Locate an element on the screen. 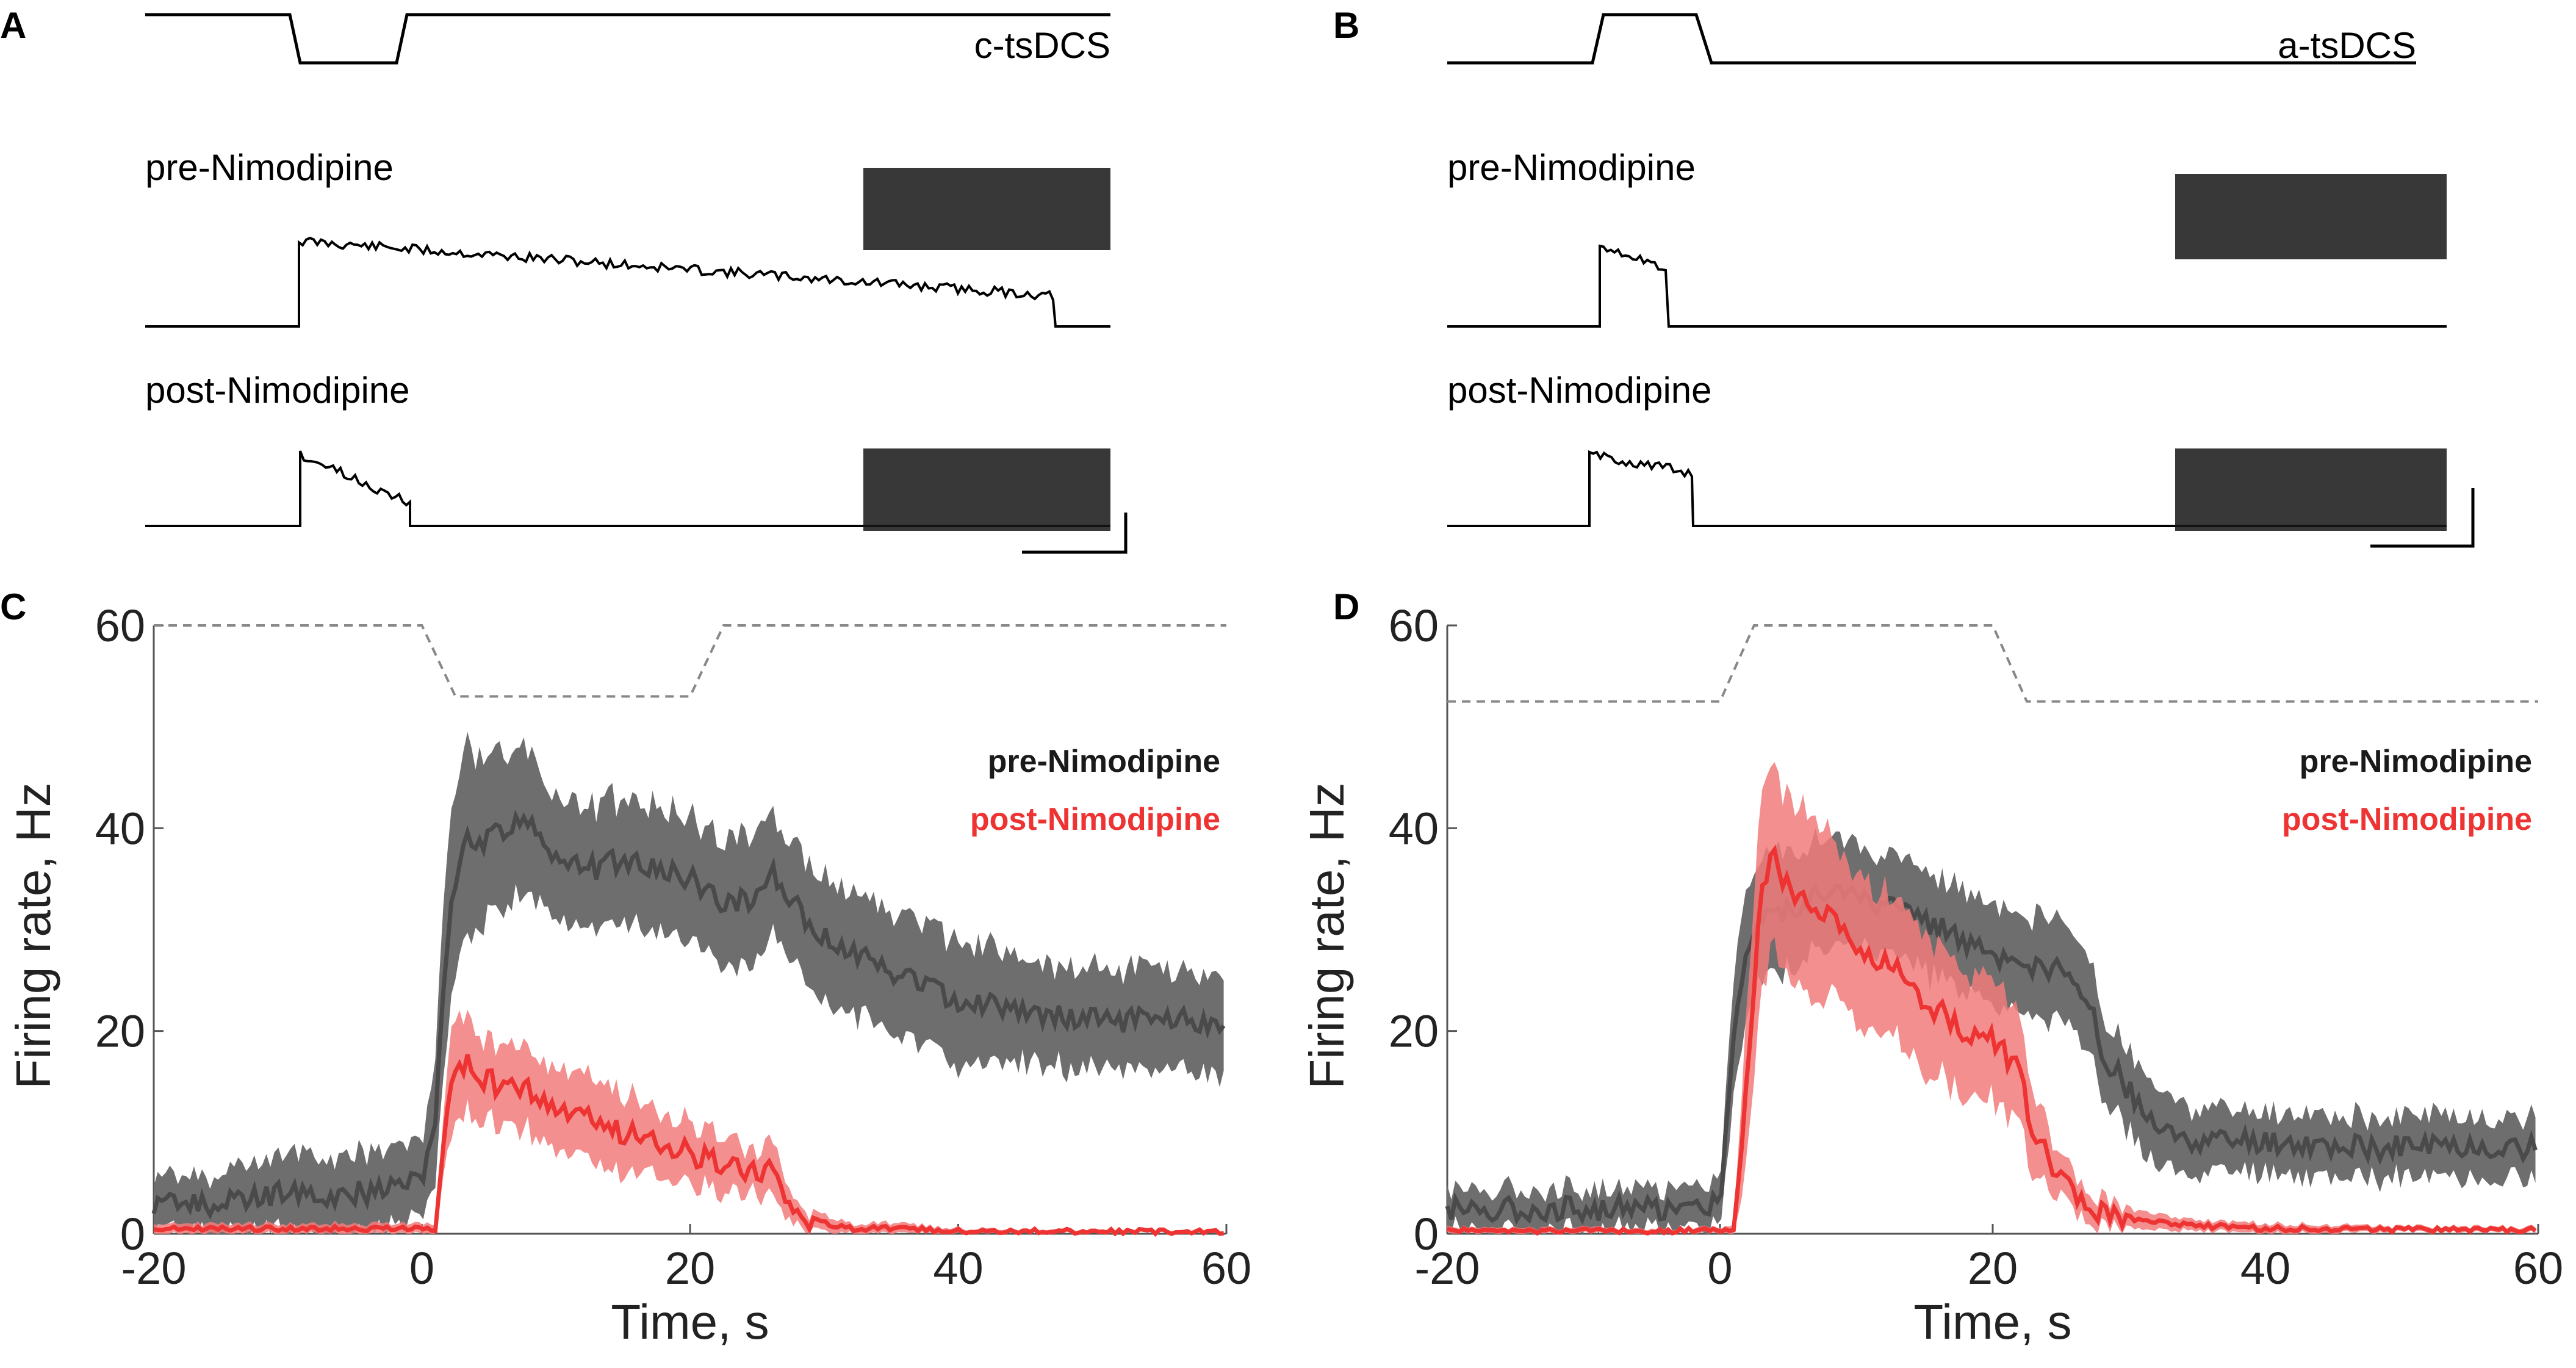 The height and width of the screenshot is (1368, 2576). y-tick-label-c: 0 is located at coordinates (132, 1234).